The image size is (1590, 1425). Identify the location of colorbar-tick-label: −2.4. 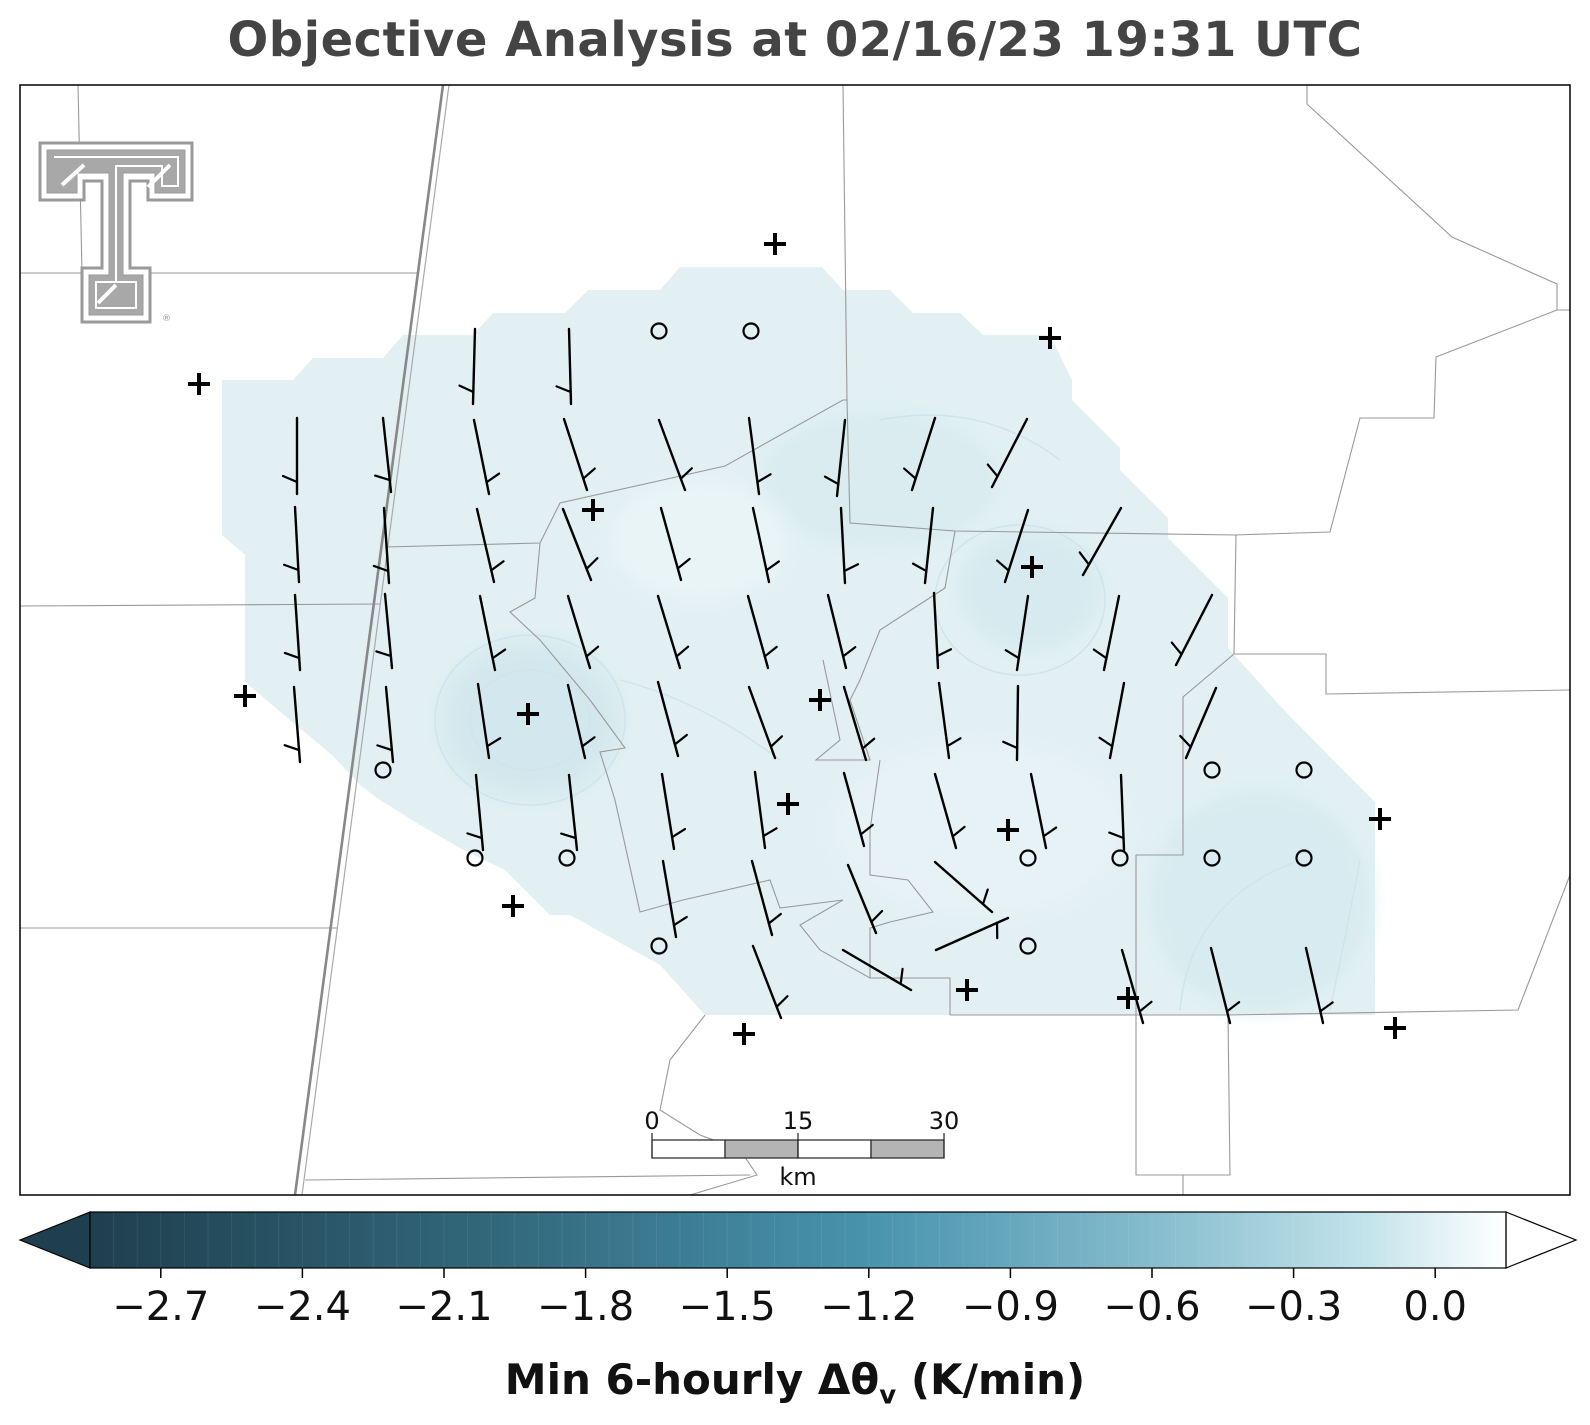
(302, 1307).